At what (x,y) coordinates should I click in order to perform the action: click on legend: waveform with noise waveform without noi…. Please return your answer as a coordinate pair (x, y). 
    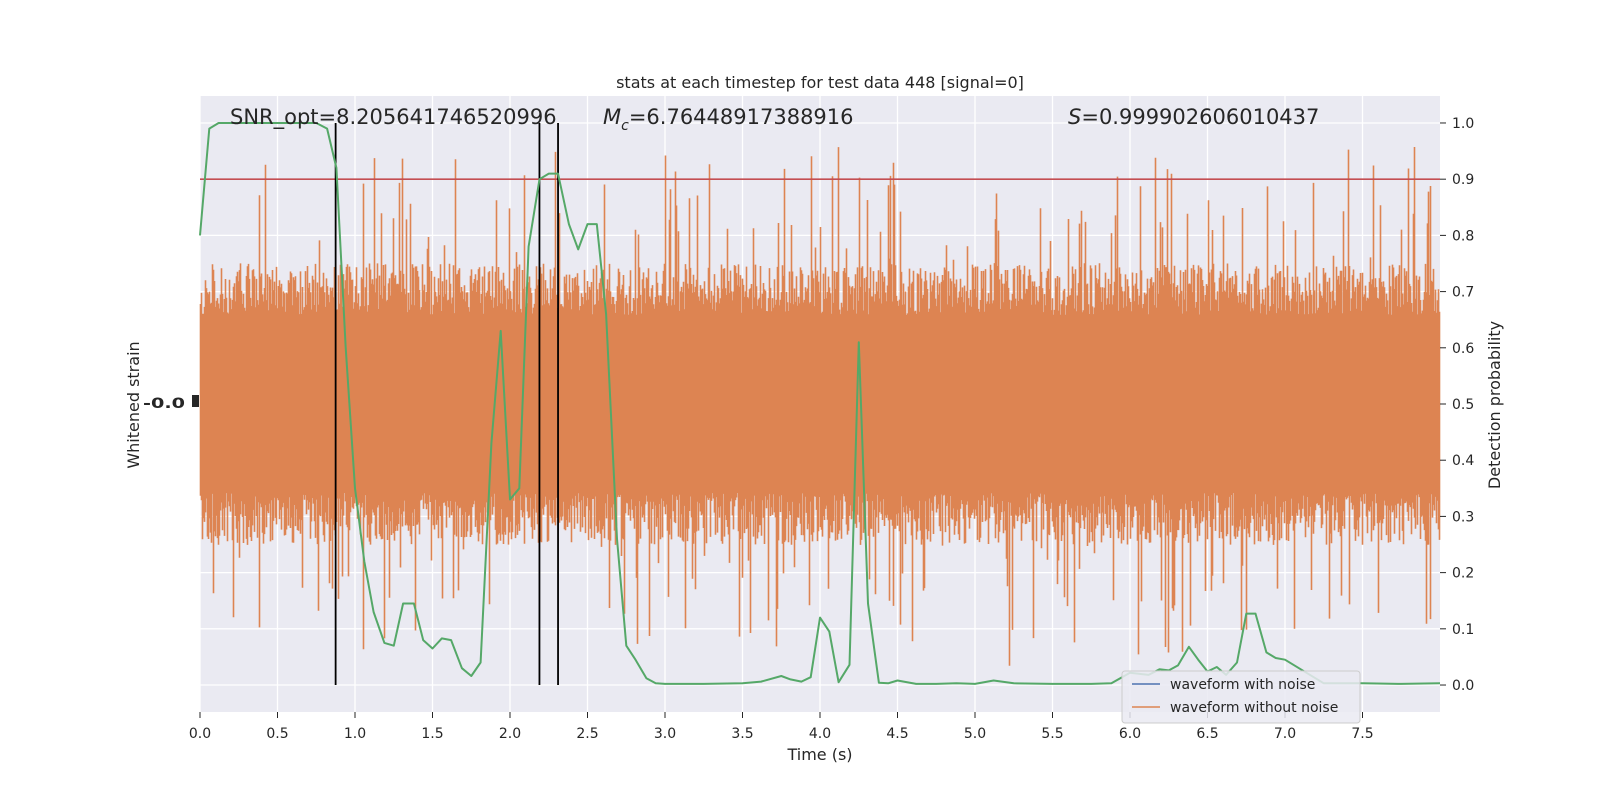
    Looking at the image, I should click on (1241, 697).